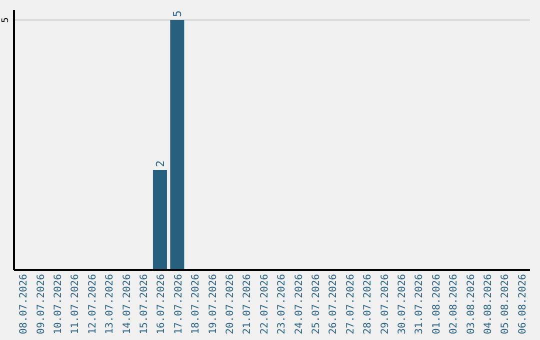 Image resolution: width=540 pixels, height=340 pixels. Describe the element at coordinates (368, 304) in the screenshot. I see `x-tick-label: 28.07.2026` at that location.